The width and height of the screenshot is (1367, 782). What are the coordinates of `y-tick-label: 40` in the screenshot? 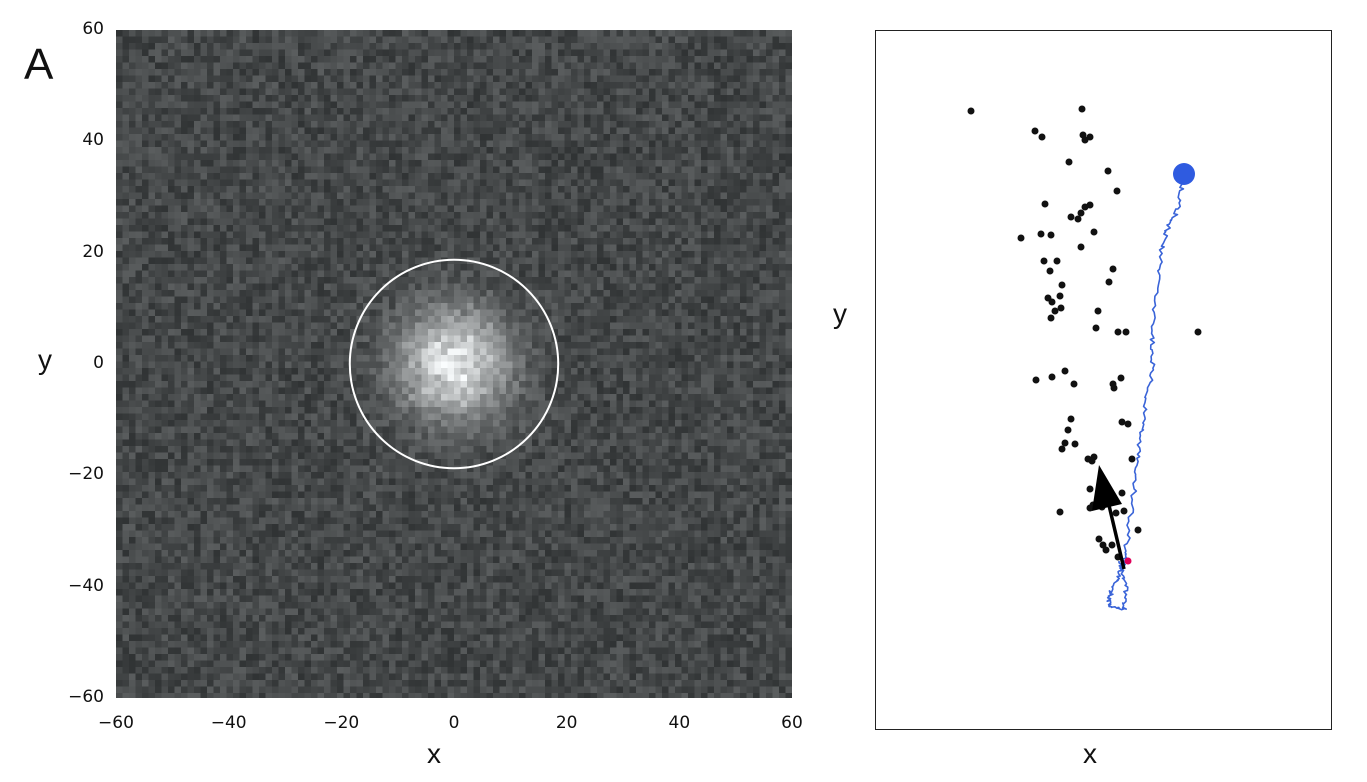 It's located at (93, 140).